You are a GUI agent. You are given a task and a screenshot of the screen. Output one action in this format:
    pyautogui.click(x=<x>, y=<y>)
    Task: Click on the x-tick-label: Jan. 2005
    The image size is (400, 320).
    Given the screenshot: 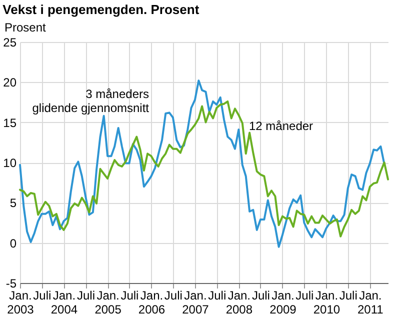 What is the action you would take?
    pyautogui.click(x=108, y=302)
    